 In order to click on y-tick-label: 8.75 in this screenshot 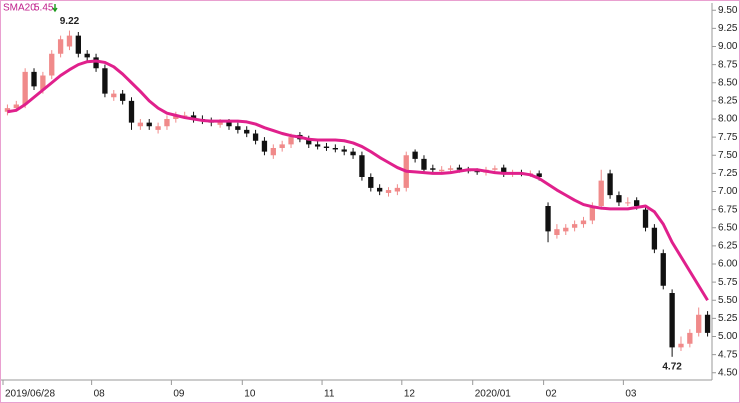, I will do `click(728, 64)`.